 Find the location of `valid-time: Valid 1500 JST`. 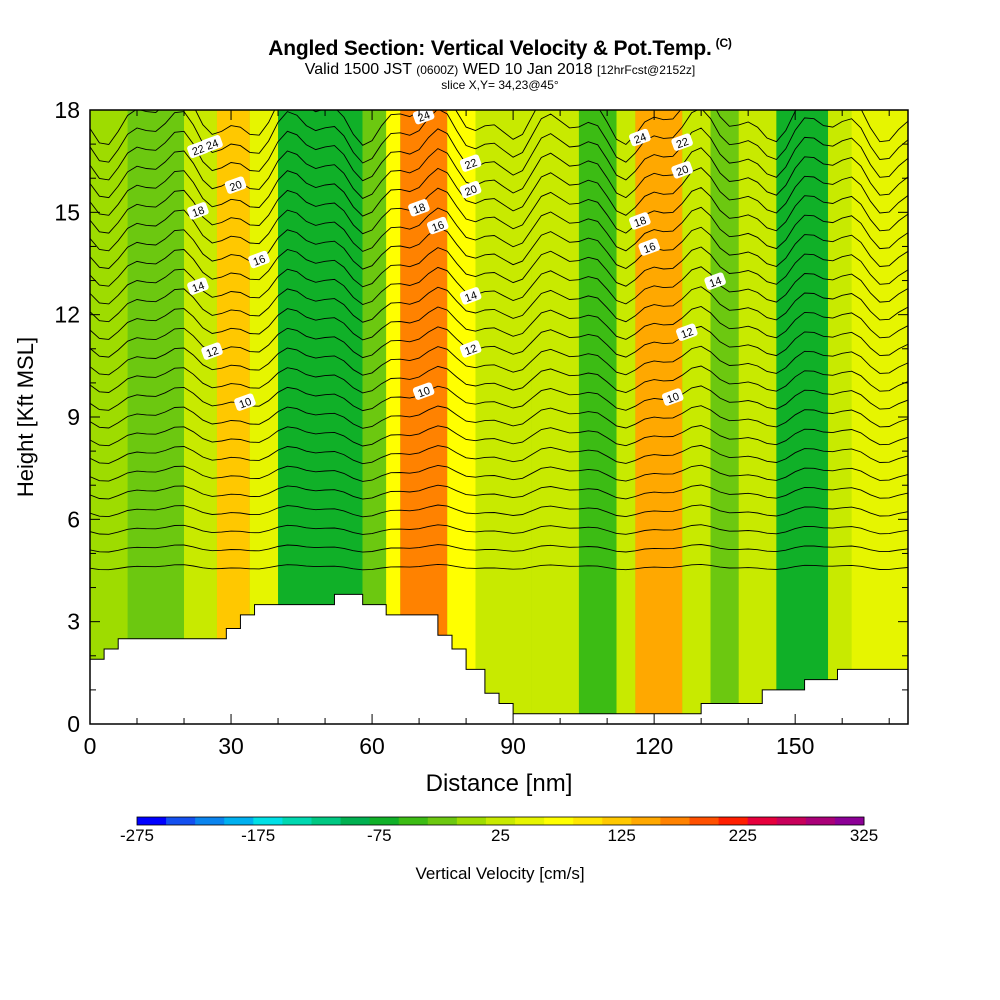

valid-time: Valid 1500 JST is located at coordinates (358, 69).